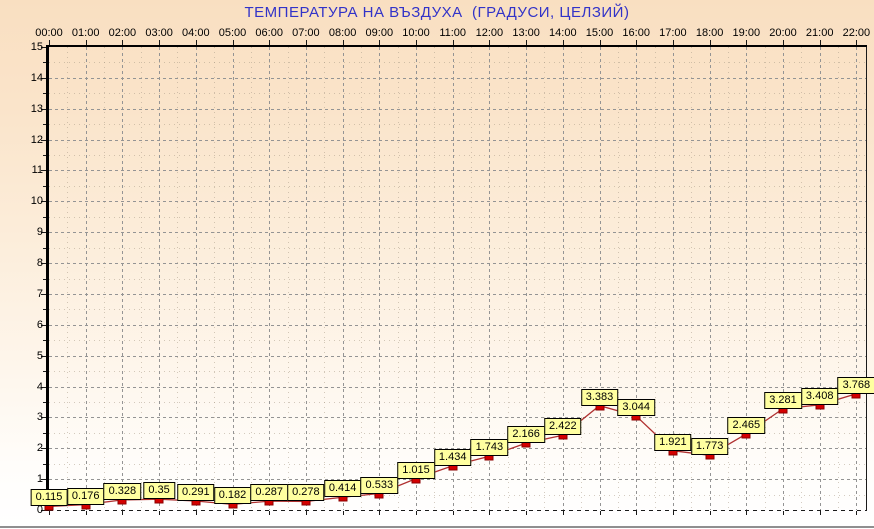 This screenshot has width=874, height=529. What do you see at coordinates (47, 278) in the screenshot?
I see `y-axis-line` at bounding box center [47, 278].